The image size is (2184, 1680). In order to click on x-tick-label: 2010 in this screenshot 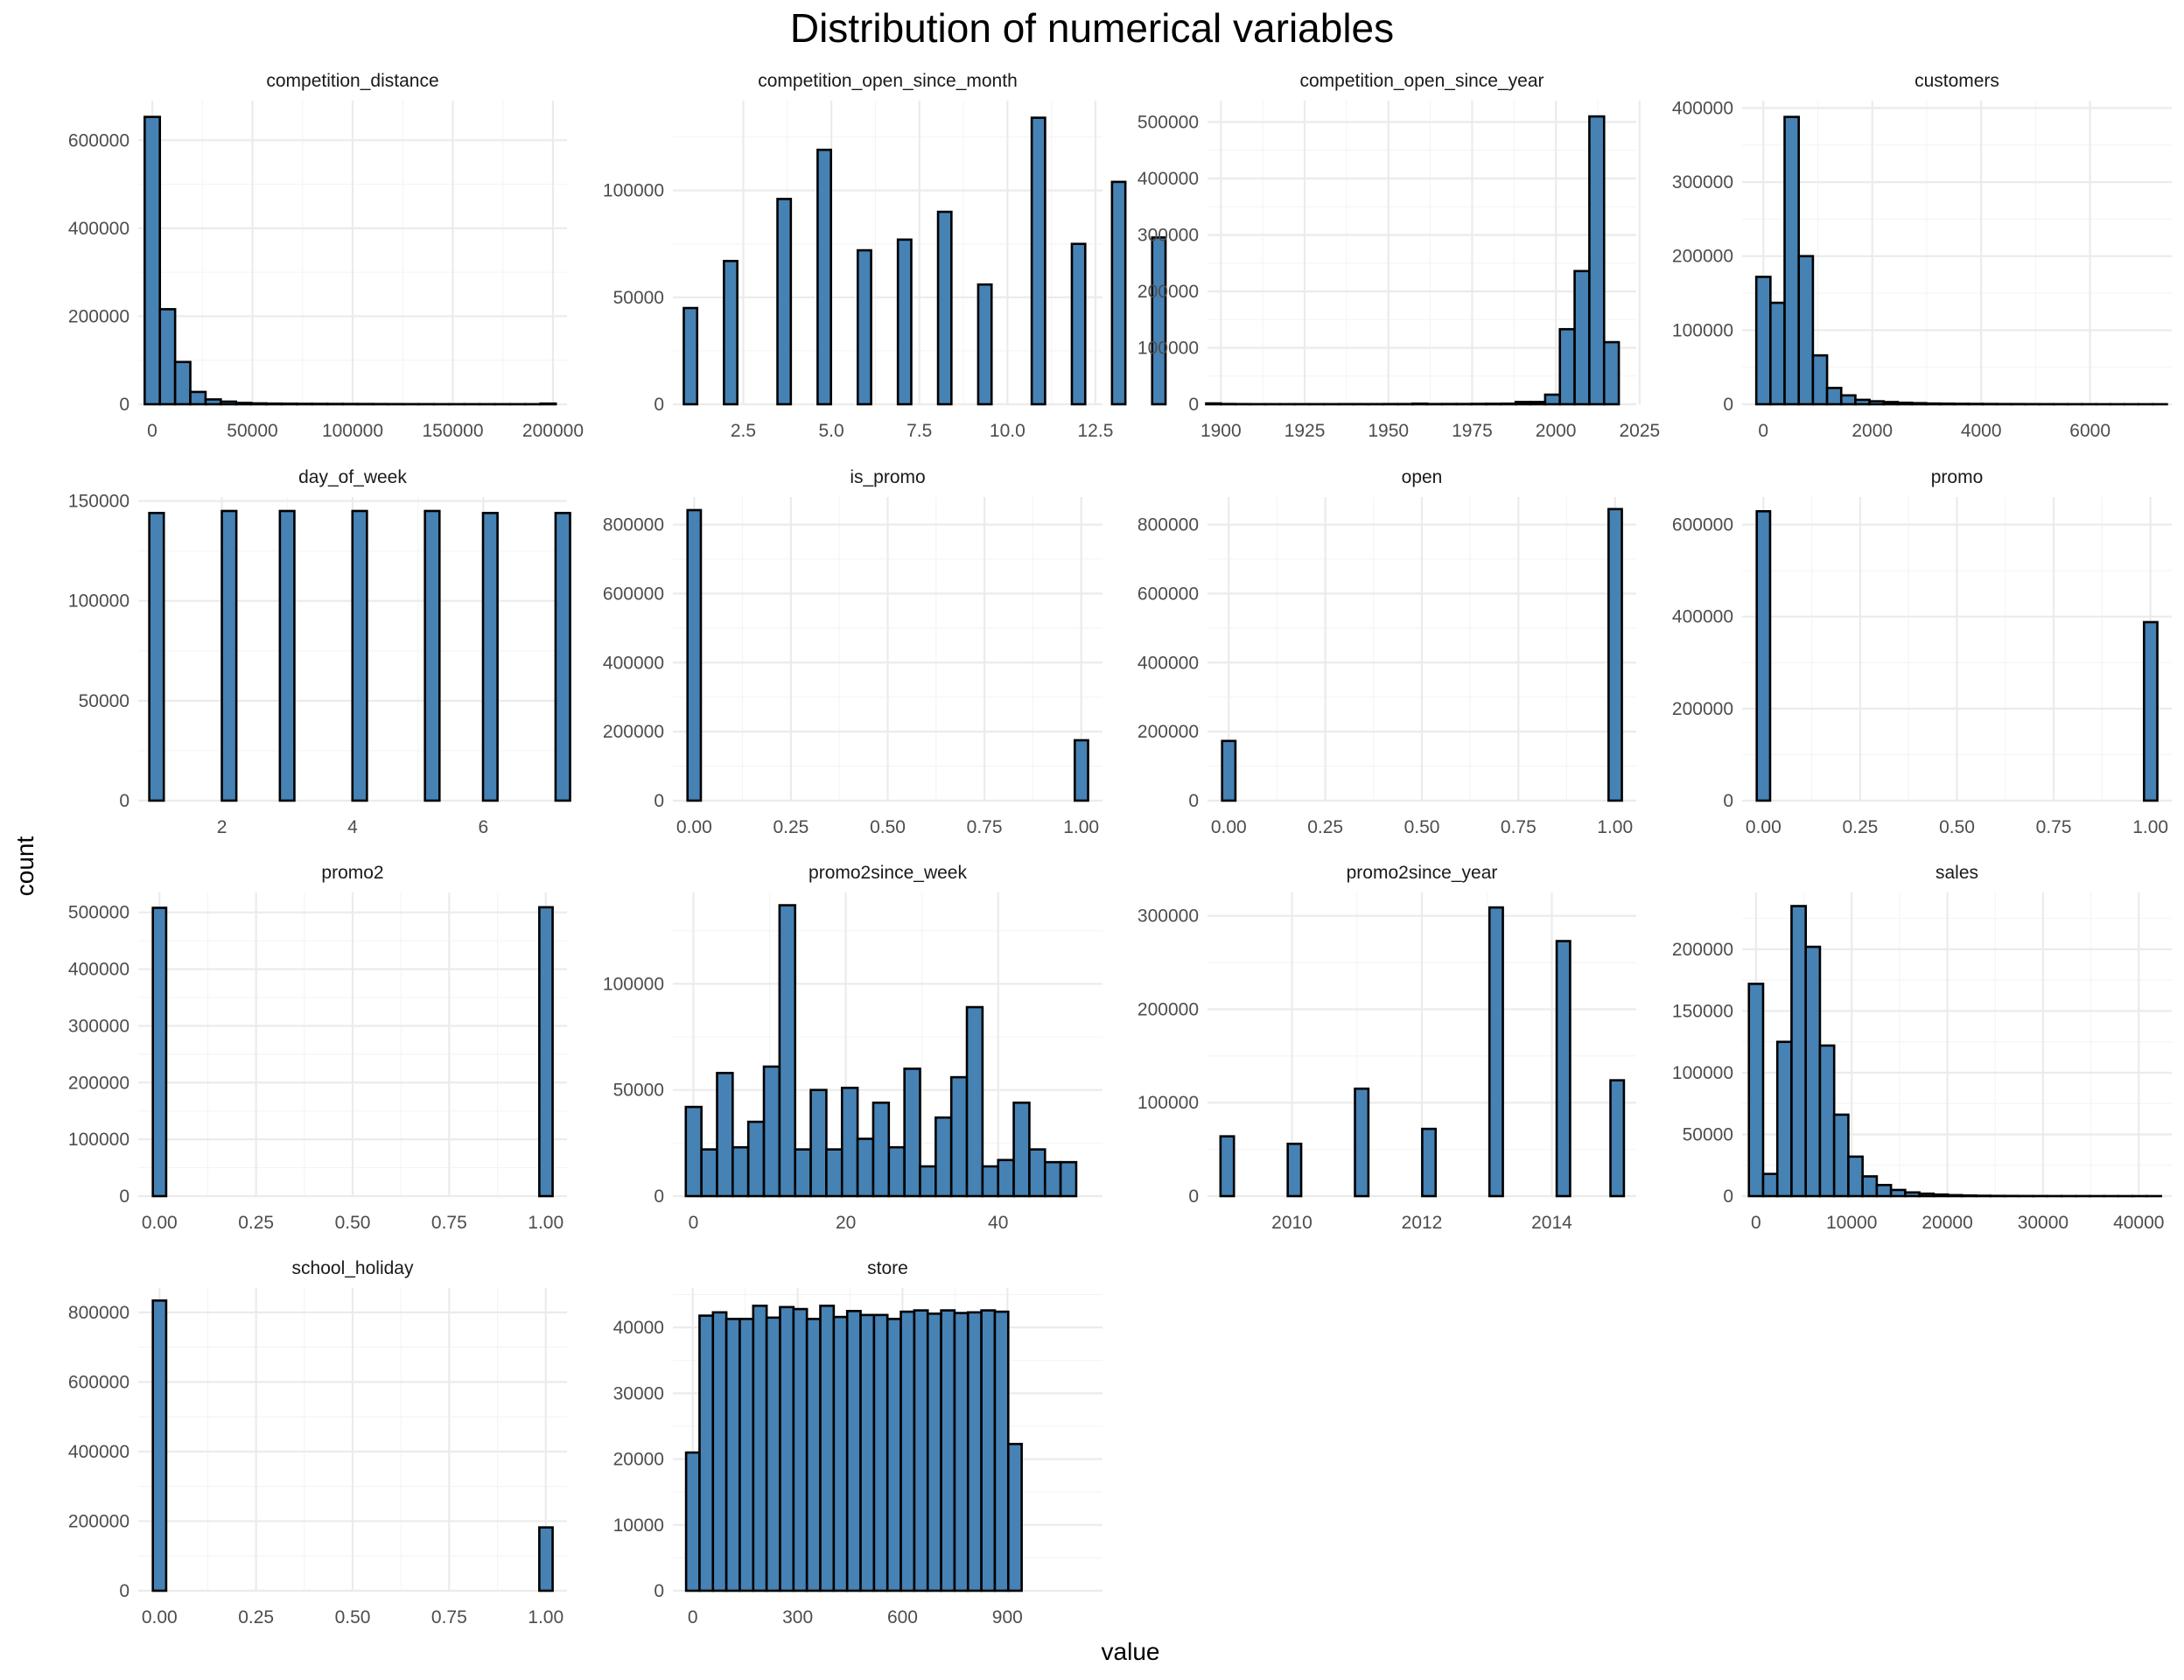, I will do `click(1291, 1223)`.